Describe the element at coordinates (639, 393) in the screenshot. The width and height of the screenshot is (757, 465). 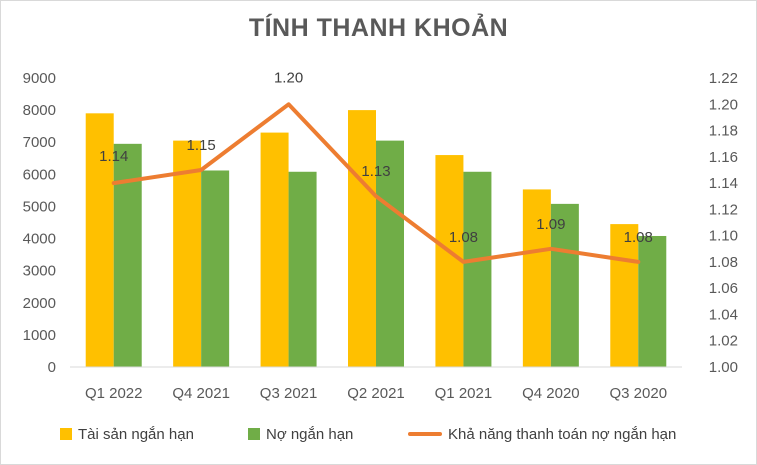
I see `x-tick-label: Q3 2020` at that location.